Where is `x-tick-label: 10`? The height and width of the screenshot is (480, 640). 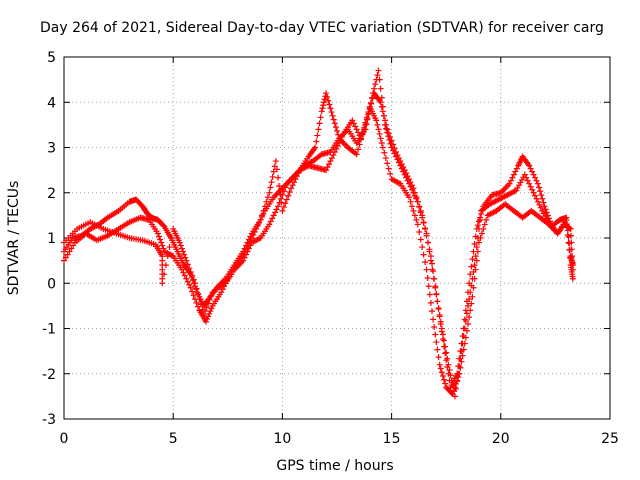 x-tick-label: 10 is located at coordinates (282, 439).